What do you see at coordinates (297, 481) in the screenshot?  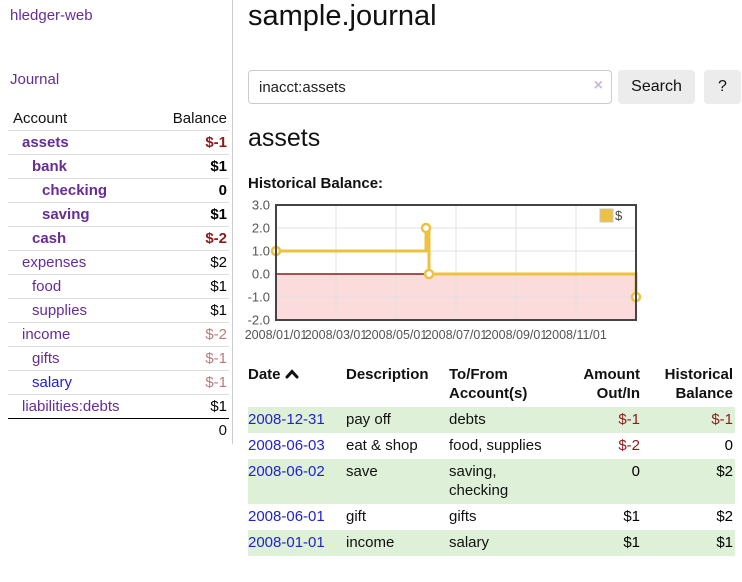 I see `transaction-date-cell: 2008-06-02` at bounding box center [297, 481].